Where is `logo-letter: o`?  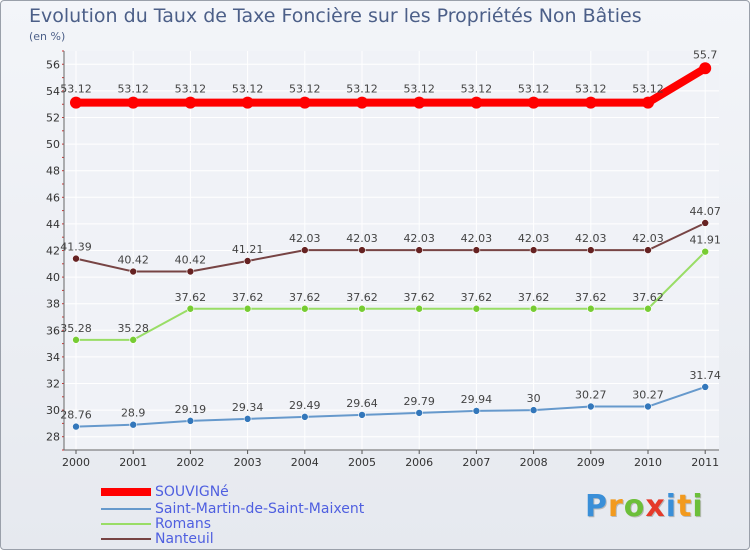 logo-letter: o is located at coordinates (634, 506).